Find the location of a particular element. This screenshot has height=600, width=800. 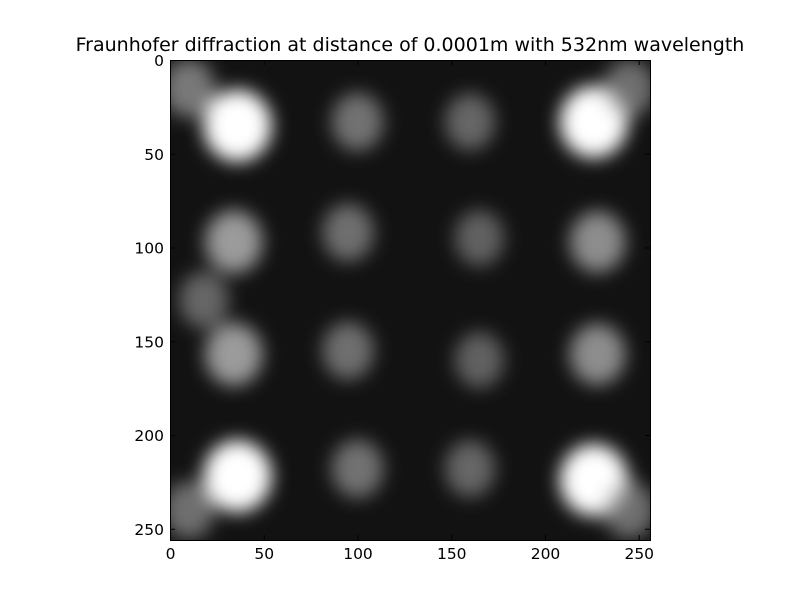

x-tick-label: 0 is located at coordinates (171, 554).